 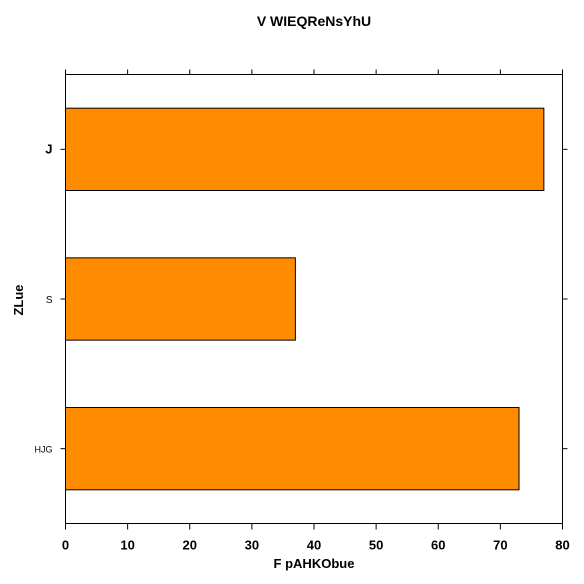 What do you see at coordinates (314, 21) in the screenshot?
I see `chart-title: V WIEQReNsYhU` at bounding box center [314, 21].